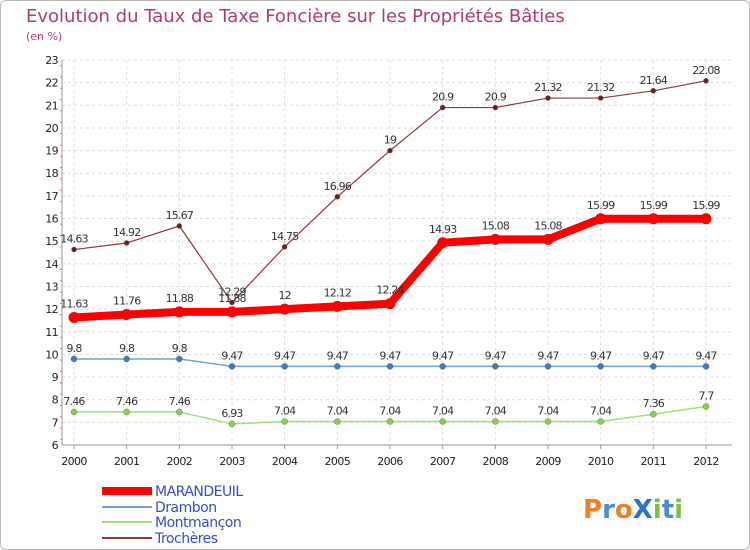 This screenshot has width=750, height=550. I want to click on legend-label-montmanon: Montmançon, so click(198, 523).